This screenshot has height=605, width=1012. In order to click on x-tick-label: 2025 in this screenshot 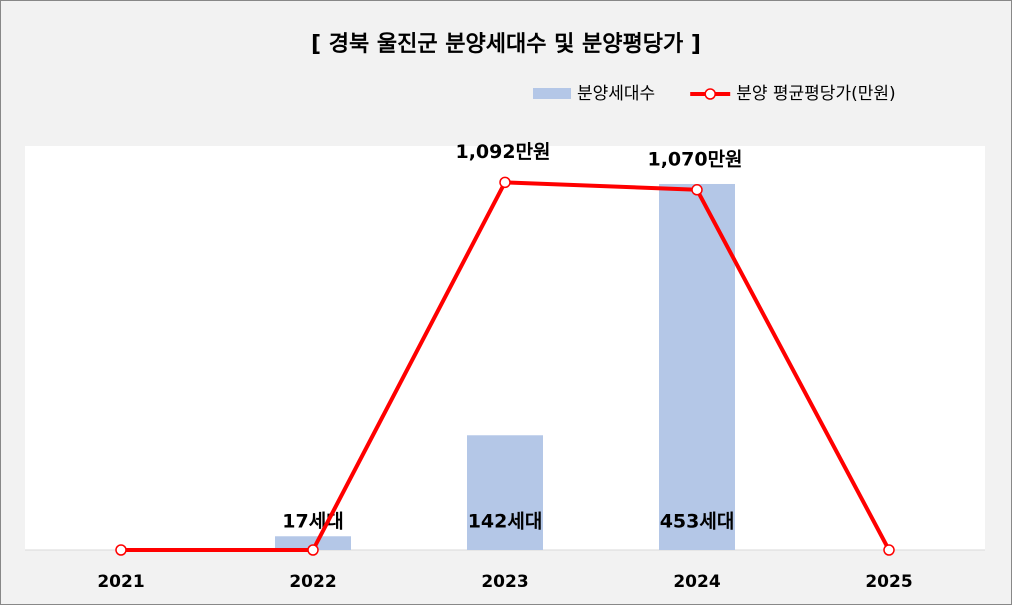, I will do `click(888, 582)`.